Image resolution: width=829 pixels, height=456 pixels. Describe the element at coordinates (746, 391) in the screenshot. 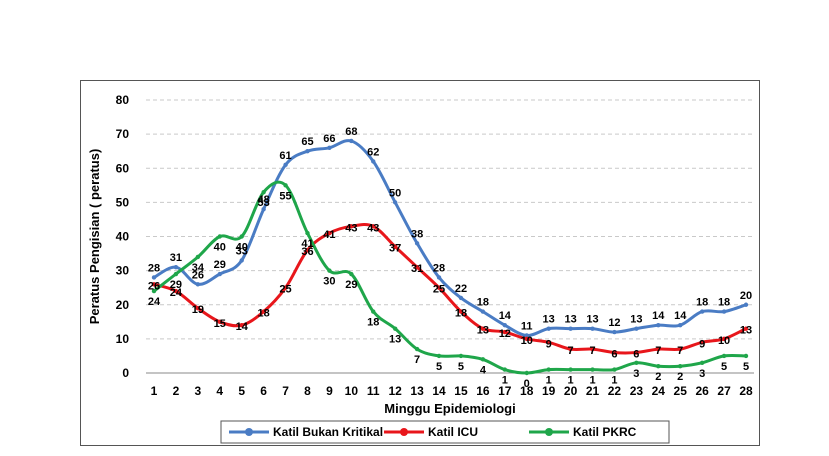

I see `x-tick-label: 28` at that location.